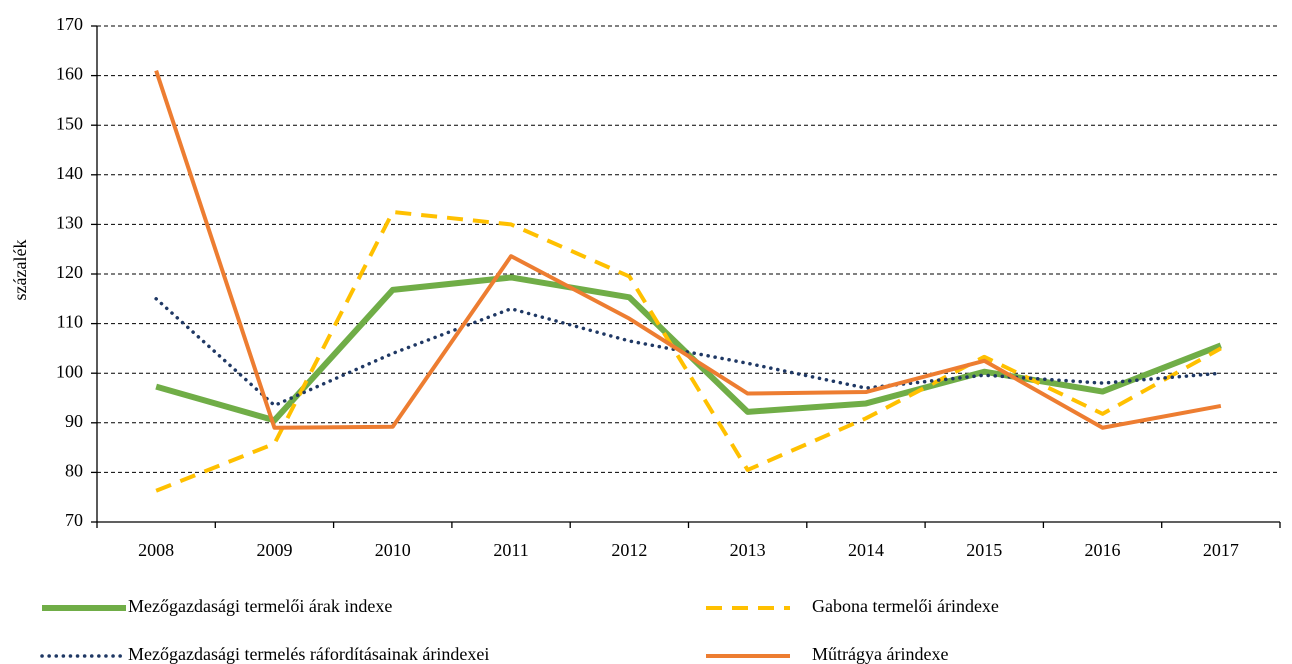 The width and height of the screenshot is (1292, 664). I want to click on legend-label: Gabona termelői árindexe, so click(905, 606).